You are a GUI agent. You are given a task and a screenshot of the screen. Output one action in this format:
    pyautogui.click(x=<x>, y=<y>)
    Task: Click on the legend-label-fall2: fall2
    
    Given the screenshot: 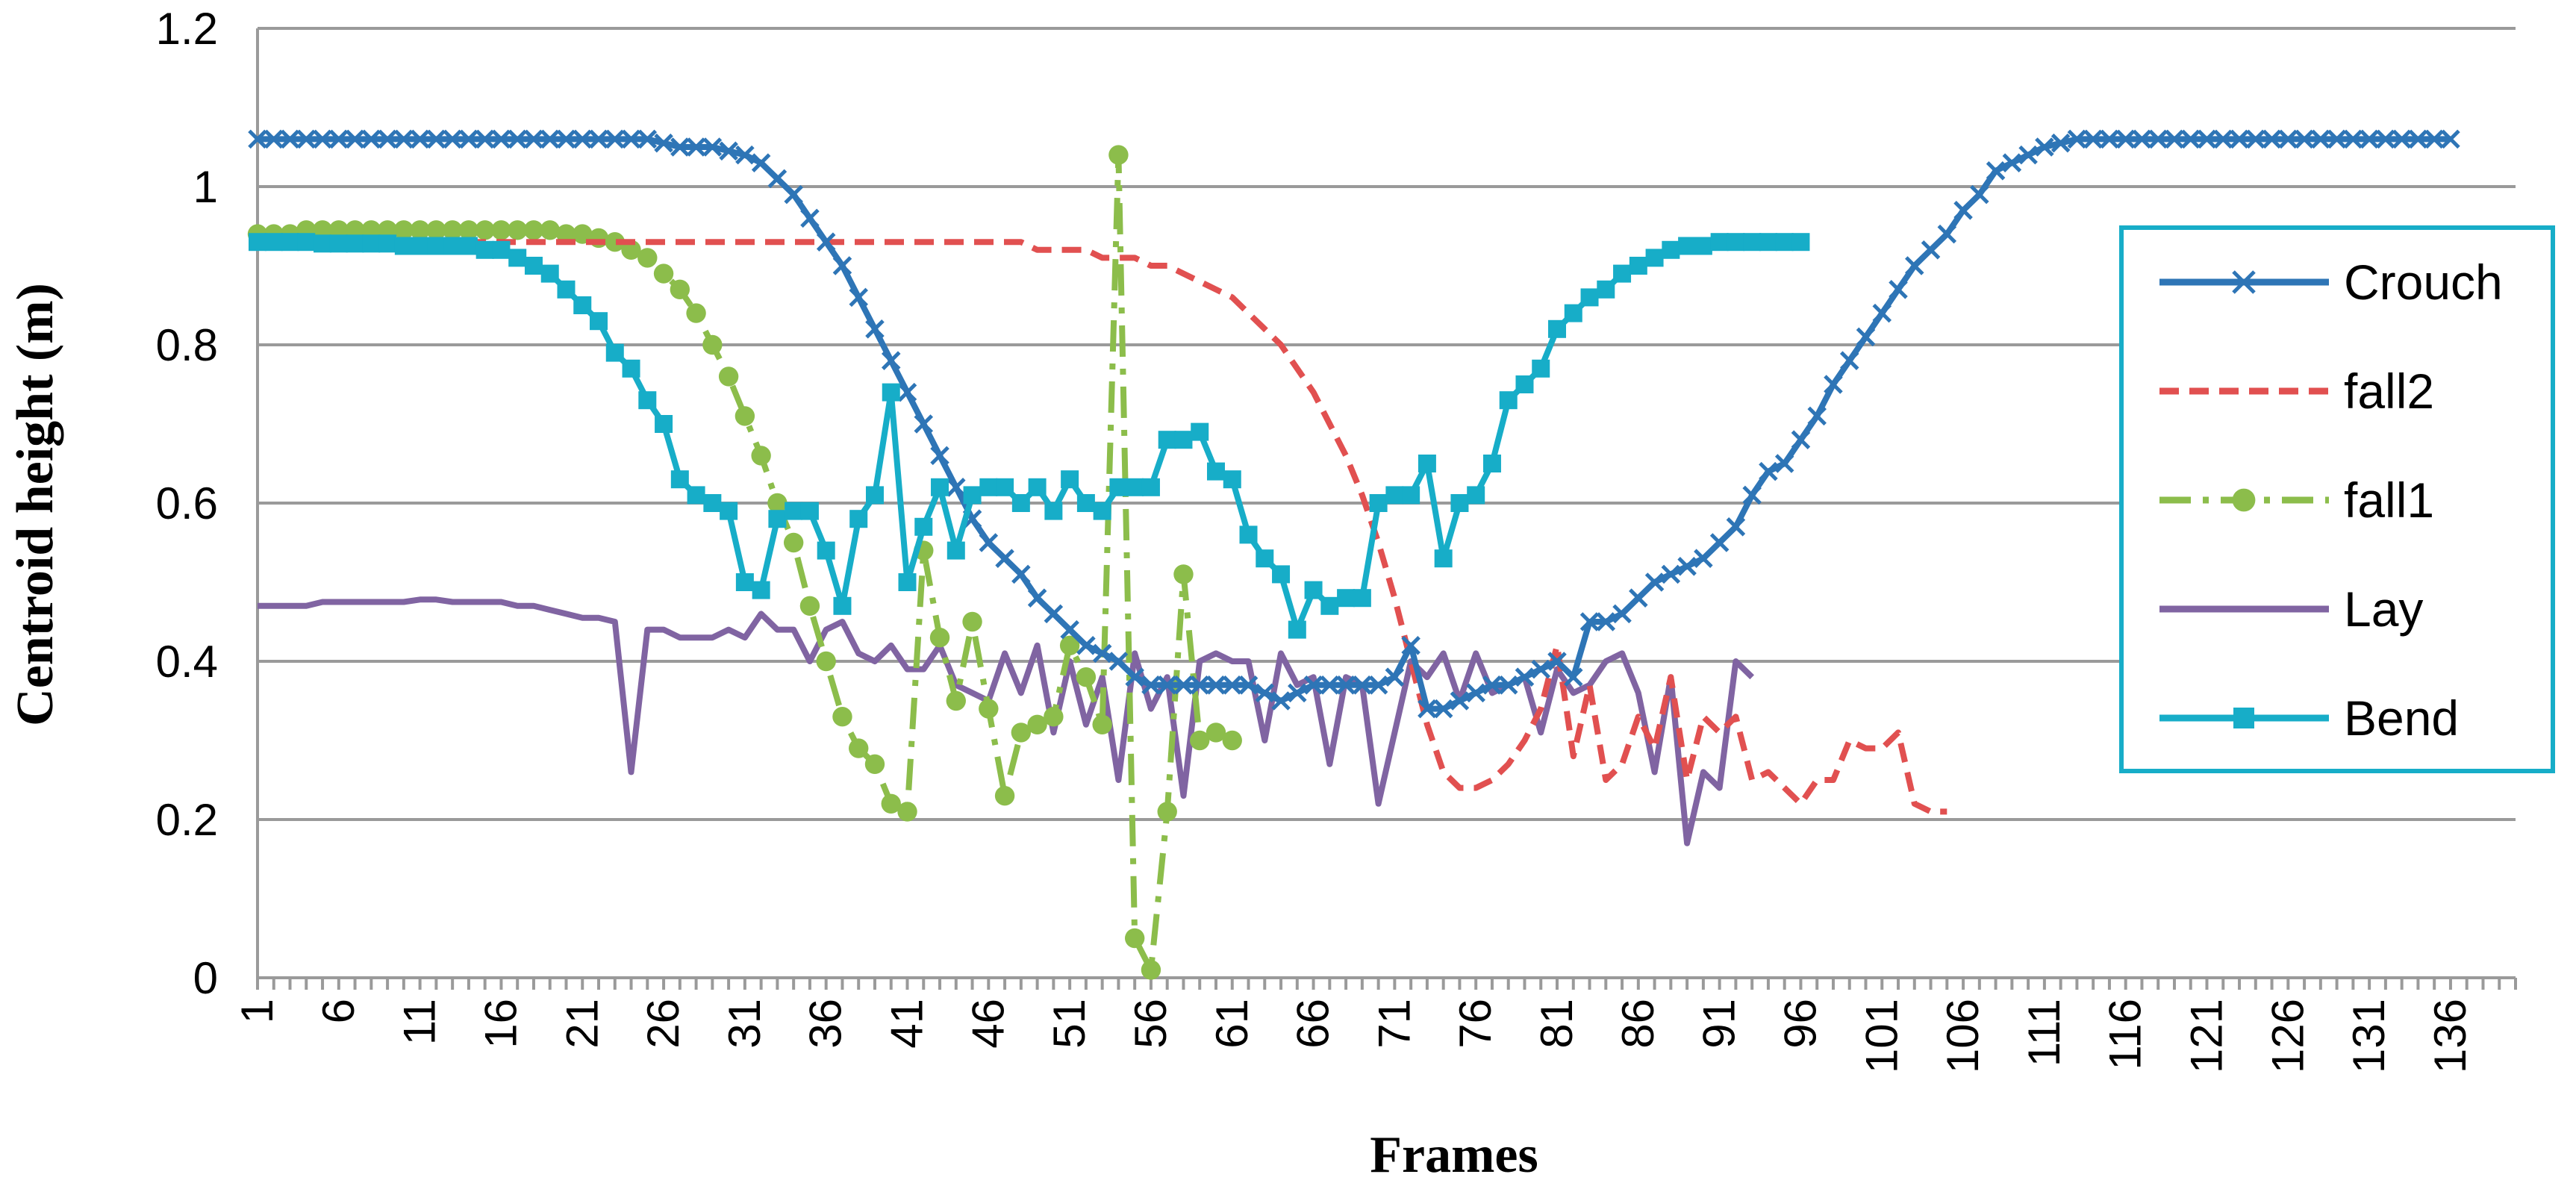 What is the action you would take?
    pyautogui.click(x=2389, y=391)
    